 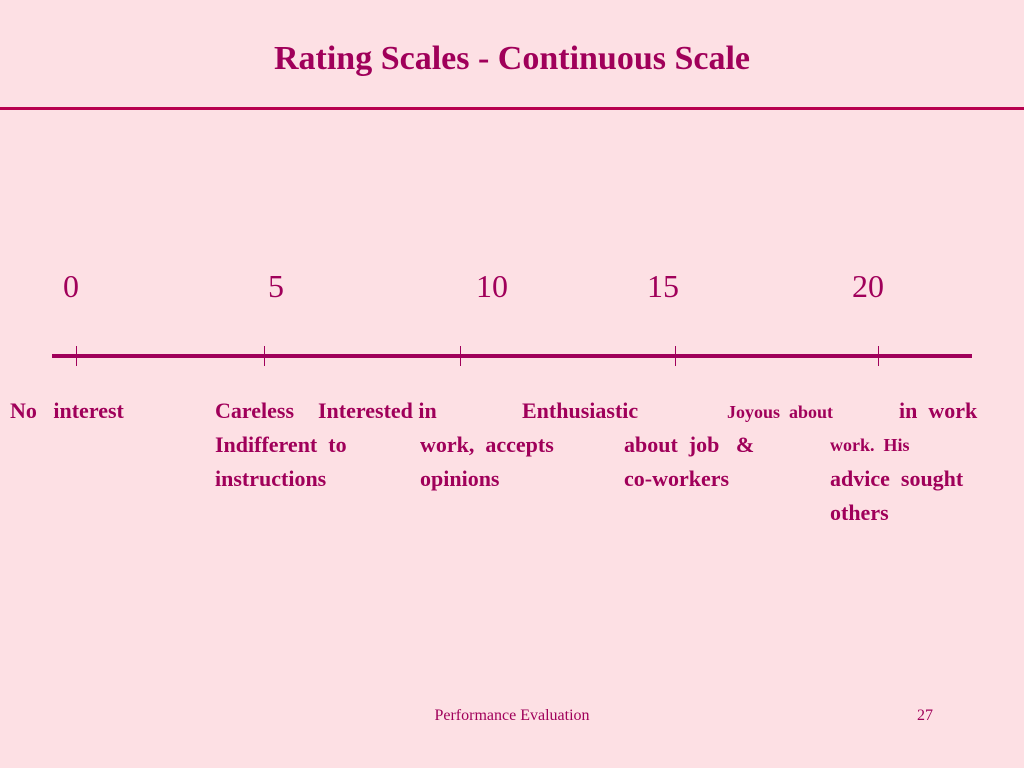 I want to click on label-interested-first: Interested in, so click(x=377, y=411).